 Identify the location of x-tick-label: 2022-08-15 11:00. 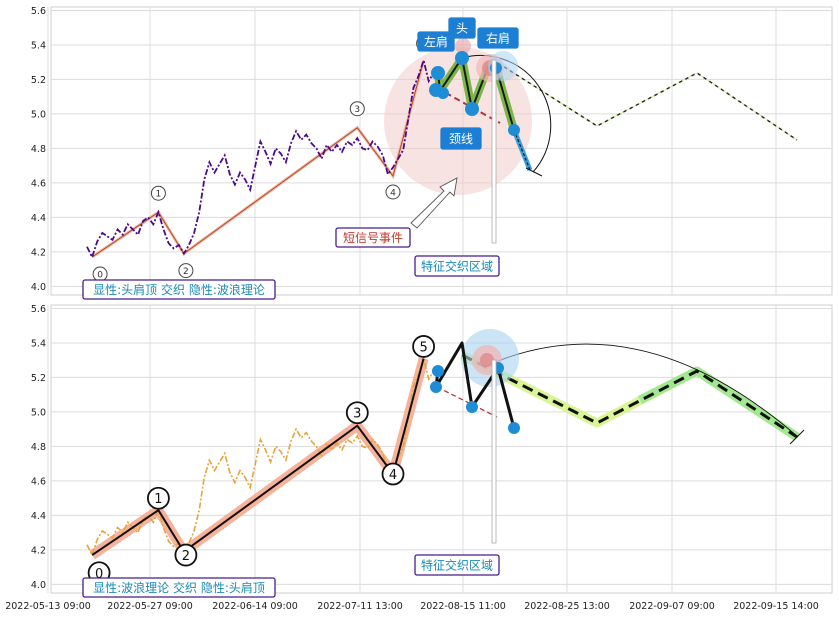
(463, 606).